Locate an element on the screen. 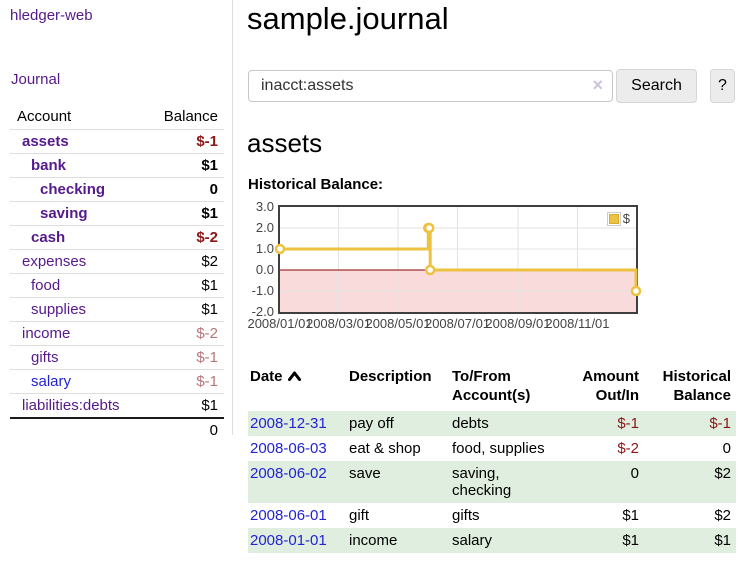 Image resolution: width=742 pixels, height=582 pixels. transaction-amount: 0 is located at coordinates (634, 473).